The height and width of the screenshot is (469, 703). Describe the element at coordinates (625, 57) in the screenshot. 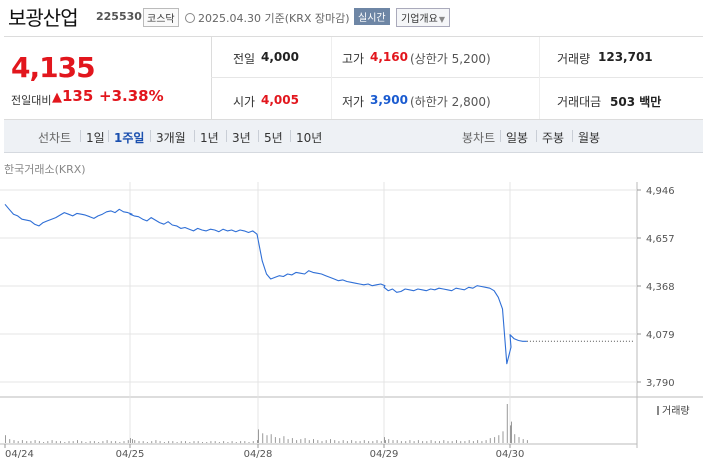

I see `volume-value: 123,701` at that location.